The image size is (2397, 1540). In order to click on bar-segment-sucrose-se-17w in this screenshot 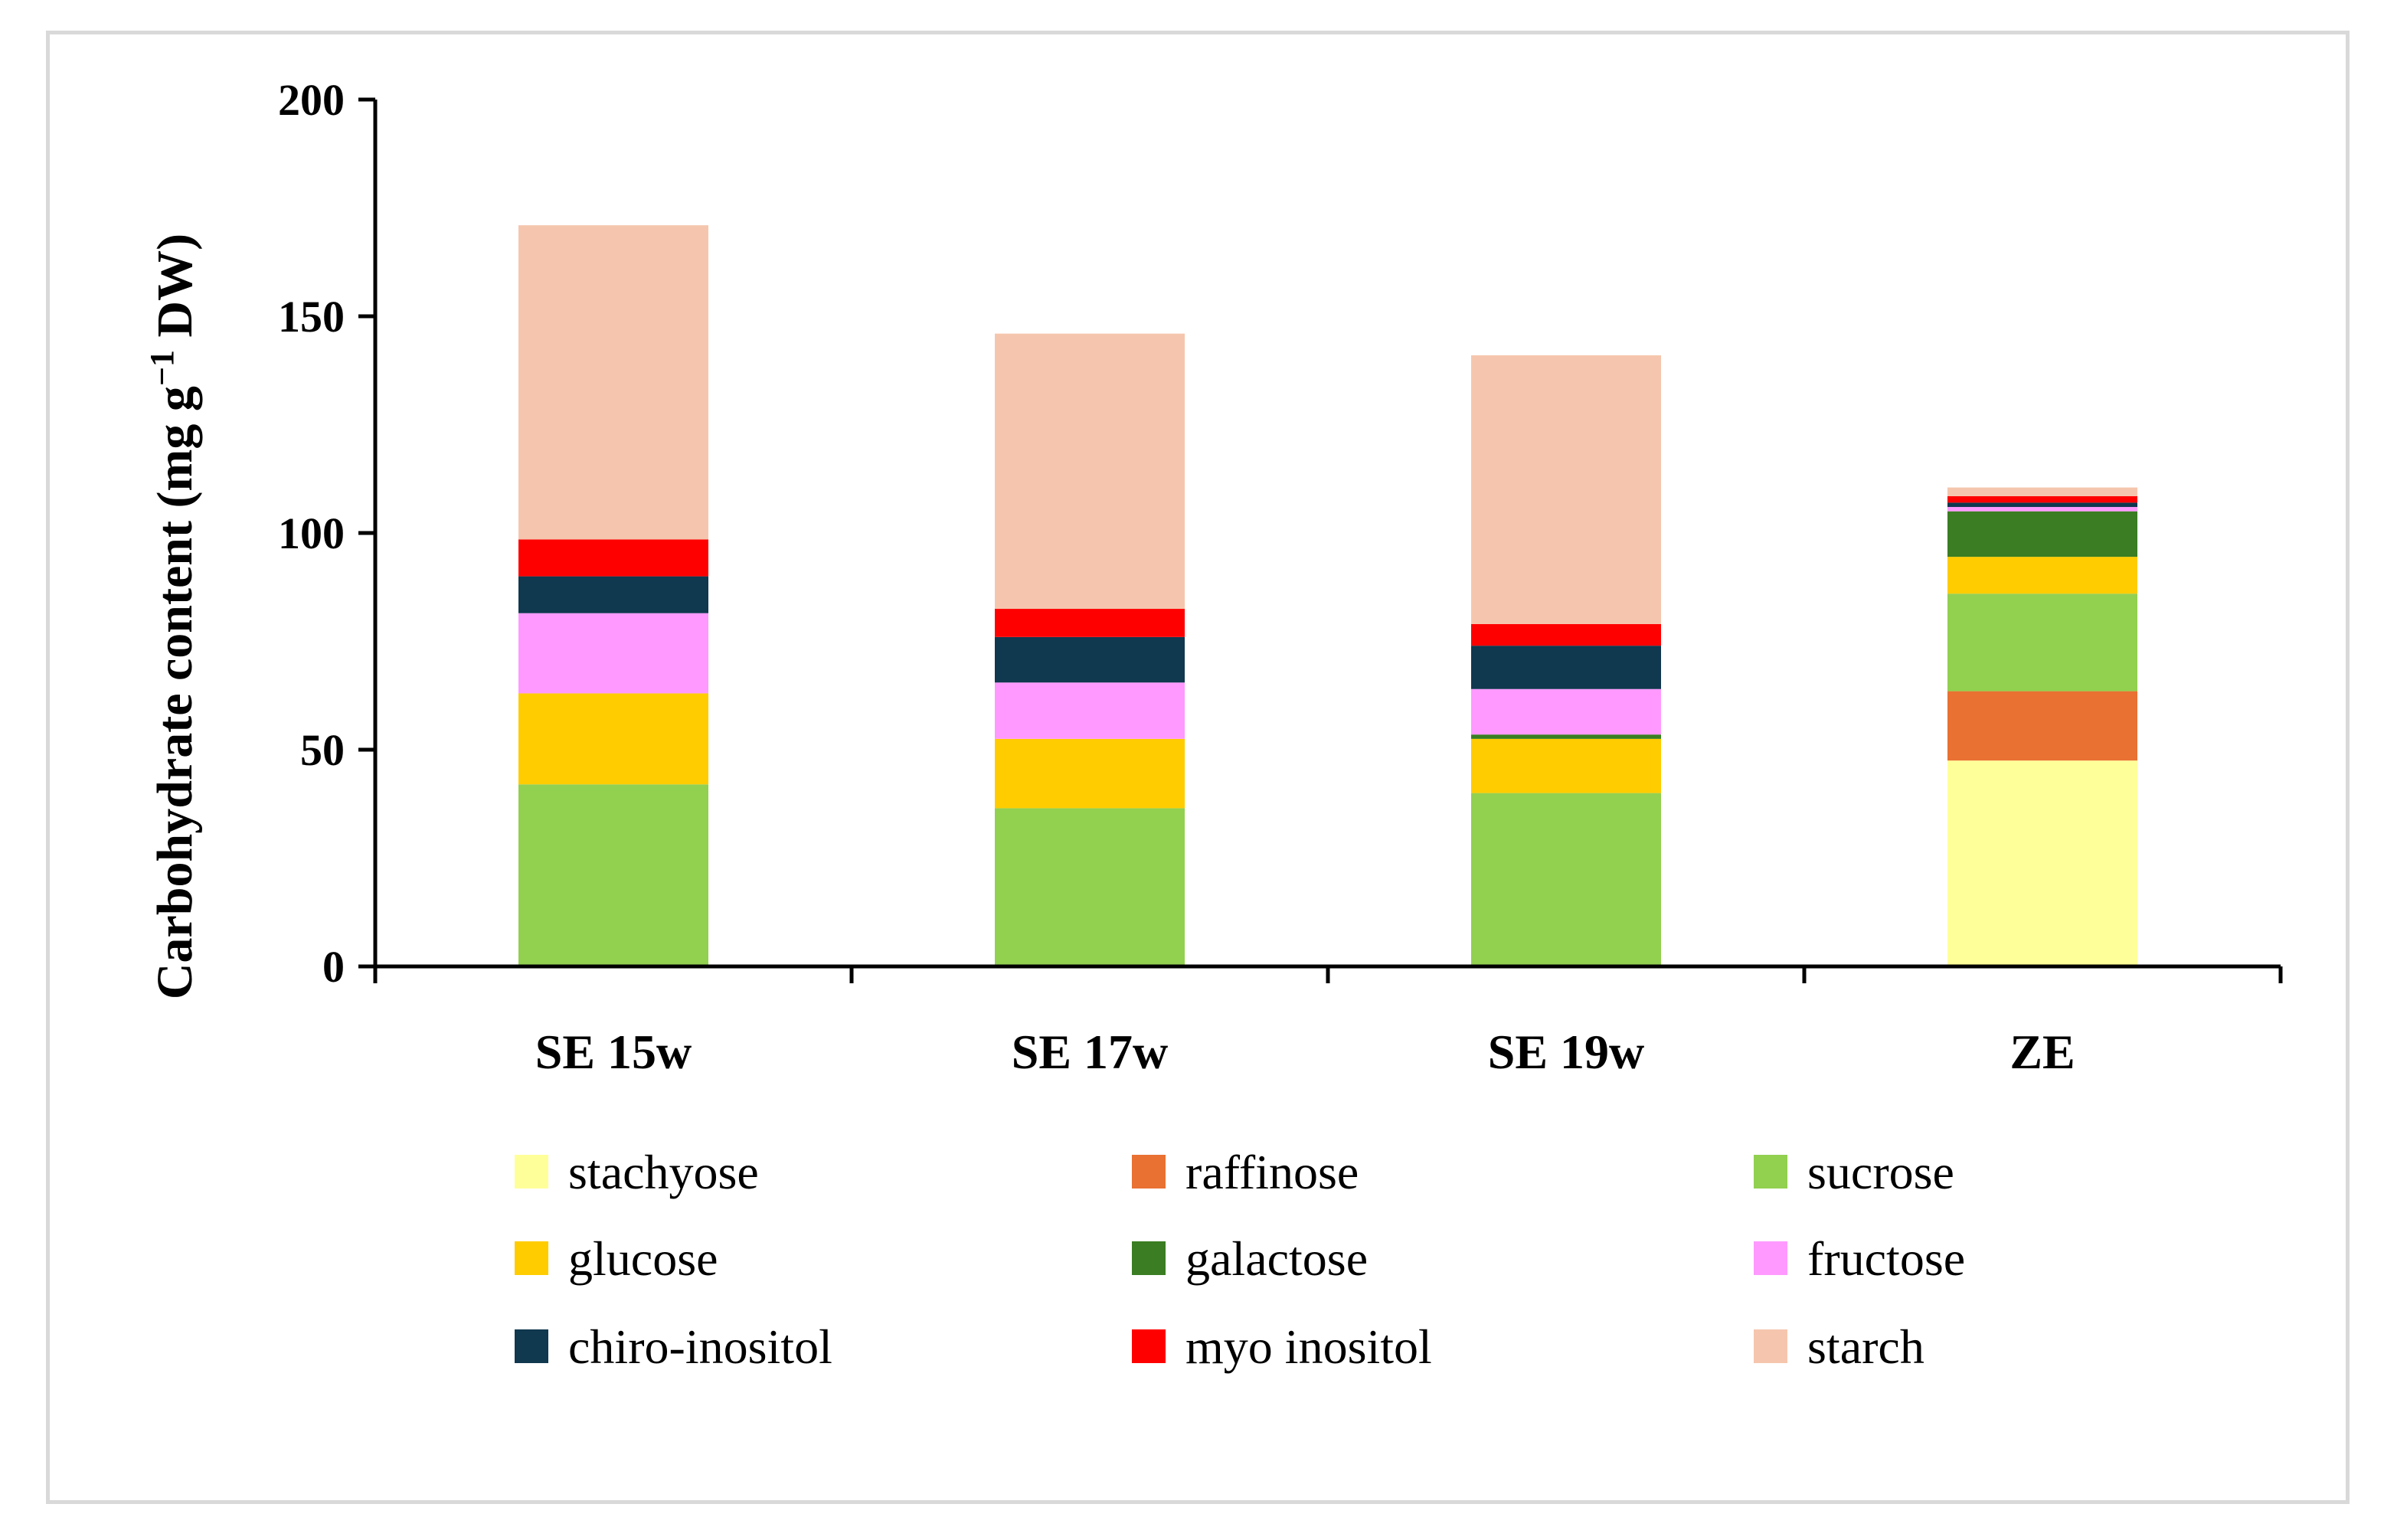, I will do `click(1090, 887)`.